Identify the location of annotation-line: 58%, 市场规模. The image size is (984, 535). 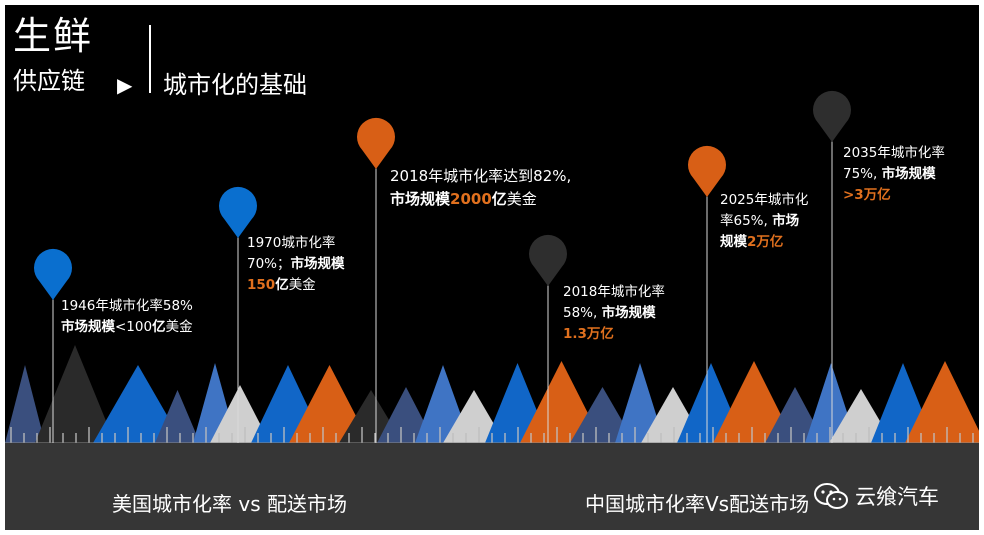
(614, 313).